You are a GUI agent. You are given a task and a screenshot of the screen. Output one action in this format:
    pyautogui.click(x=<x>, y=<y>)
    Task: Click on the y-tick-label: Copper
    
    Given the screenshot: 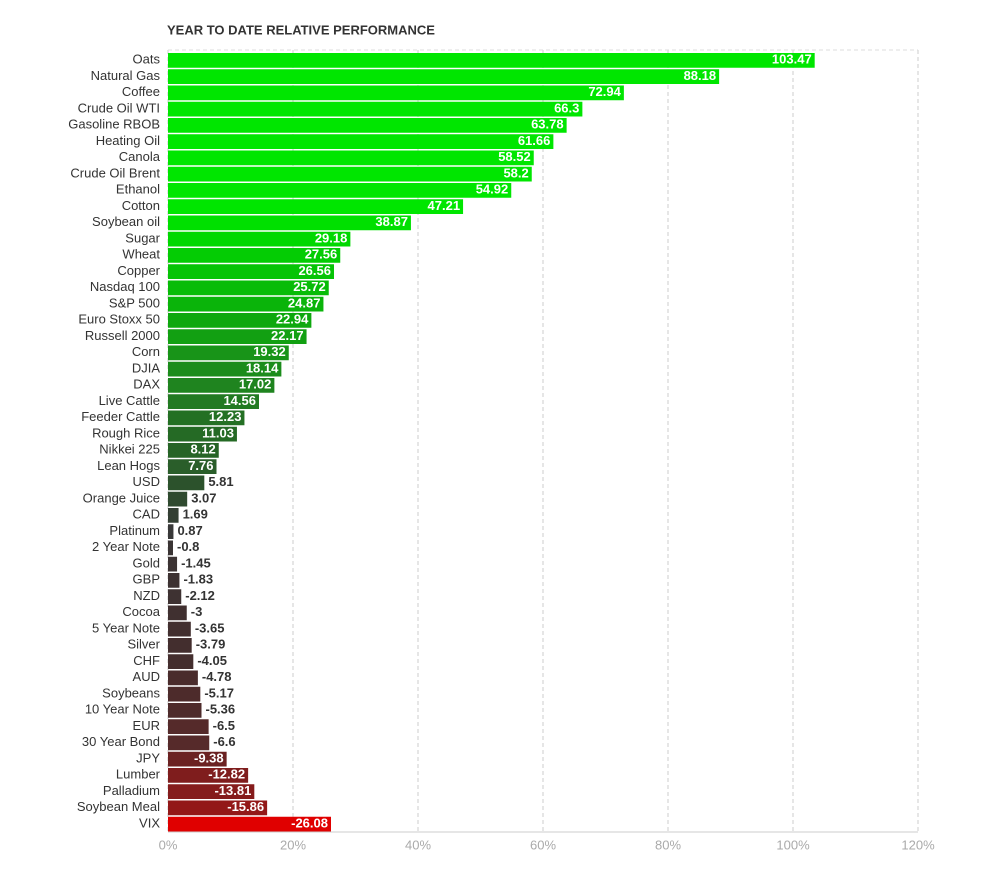 What is the action you would take?
    pyautogui.click(x=138, y=270)
    